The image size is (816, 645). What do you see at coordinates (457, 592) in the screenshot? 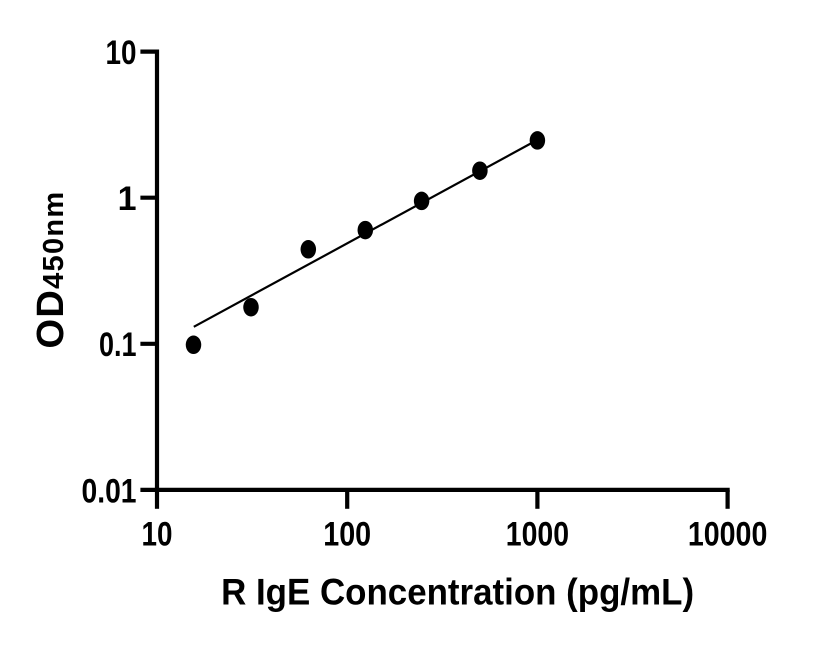
I see `svg-text: R IgE Concentration (pg/mL)` at bounding box center [457, 592].